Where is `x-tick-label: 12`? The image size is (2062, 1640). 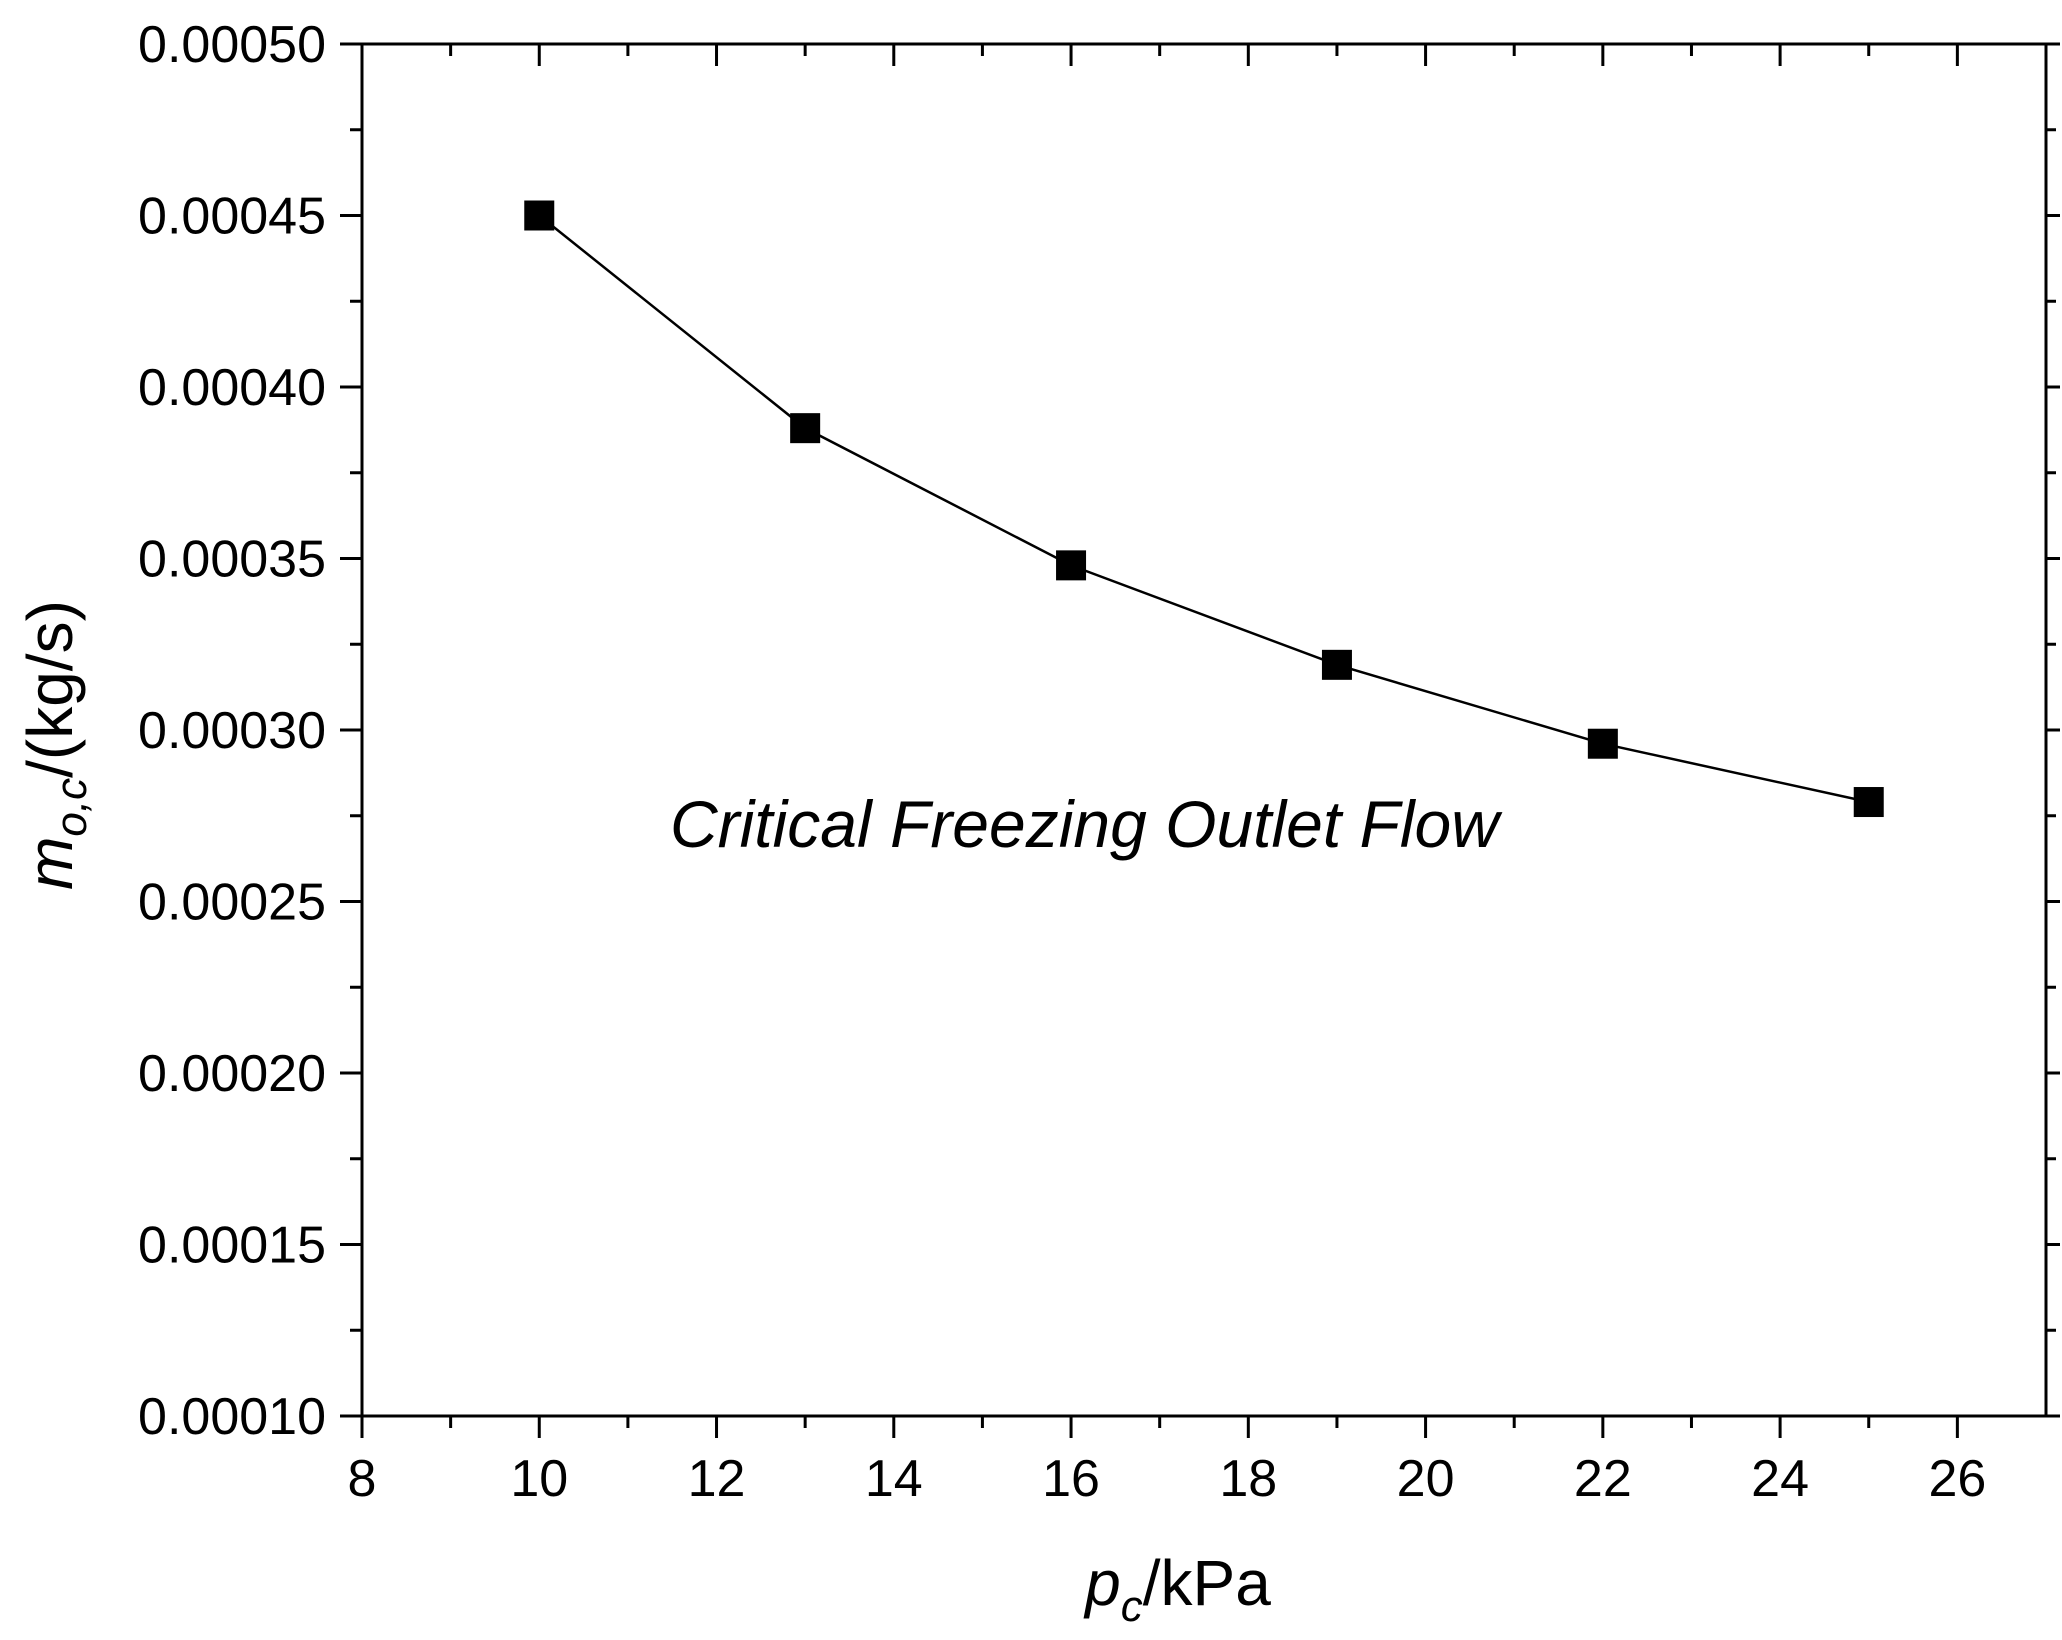
x-tick-label: 12 is located at coordinates (717, 1479).